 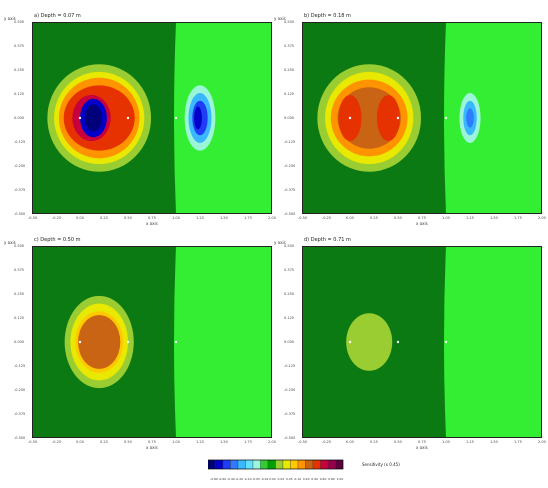 I want to click on contour-core, so click(x=388, y=118).